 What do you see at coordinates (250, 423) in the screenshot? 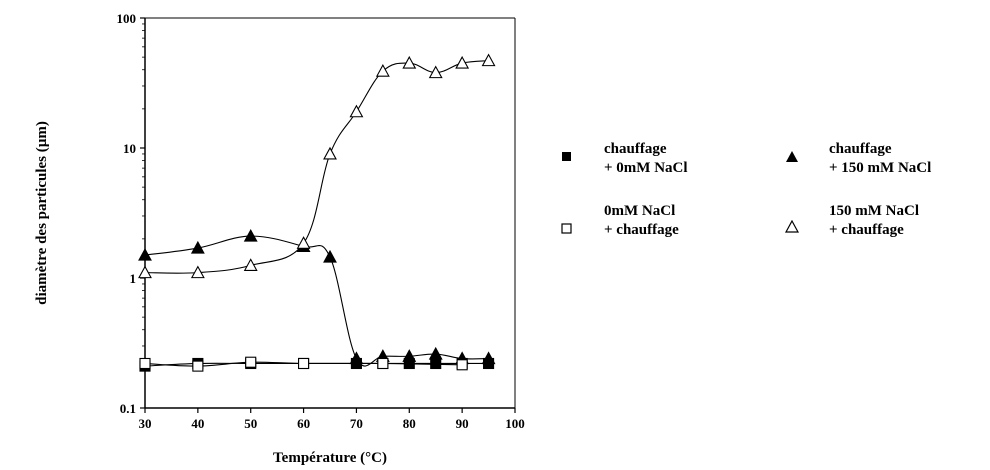
I see `x-tick-label: 50` at bounding box center [250, 423].